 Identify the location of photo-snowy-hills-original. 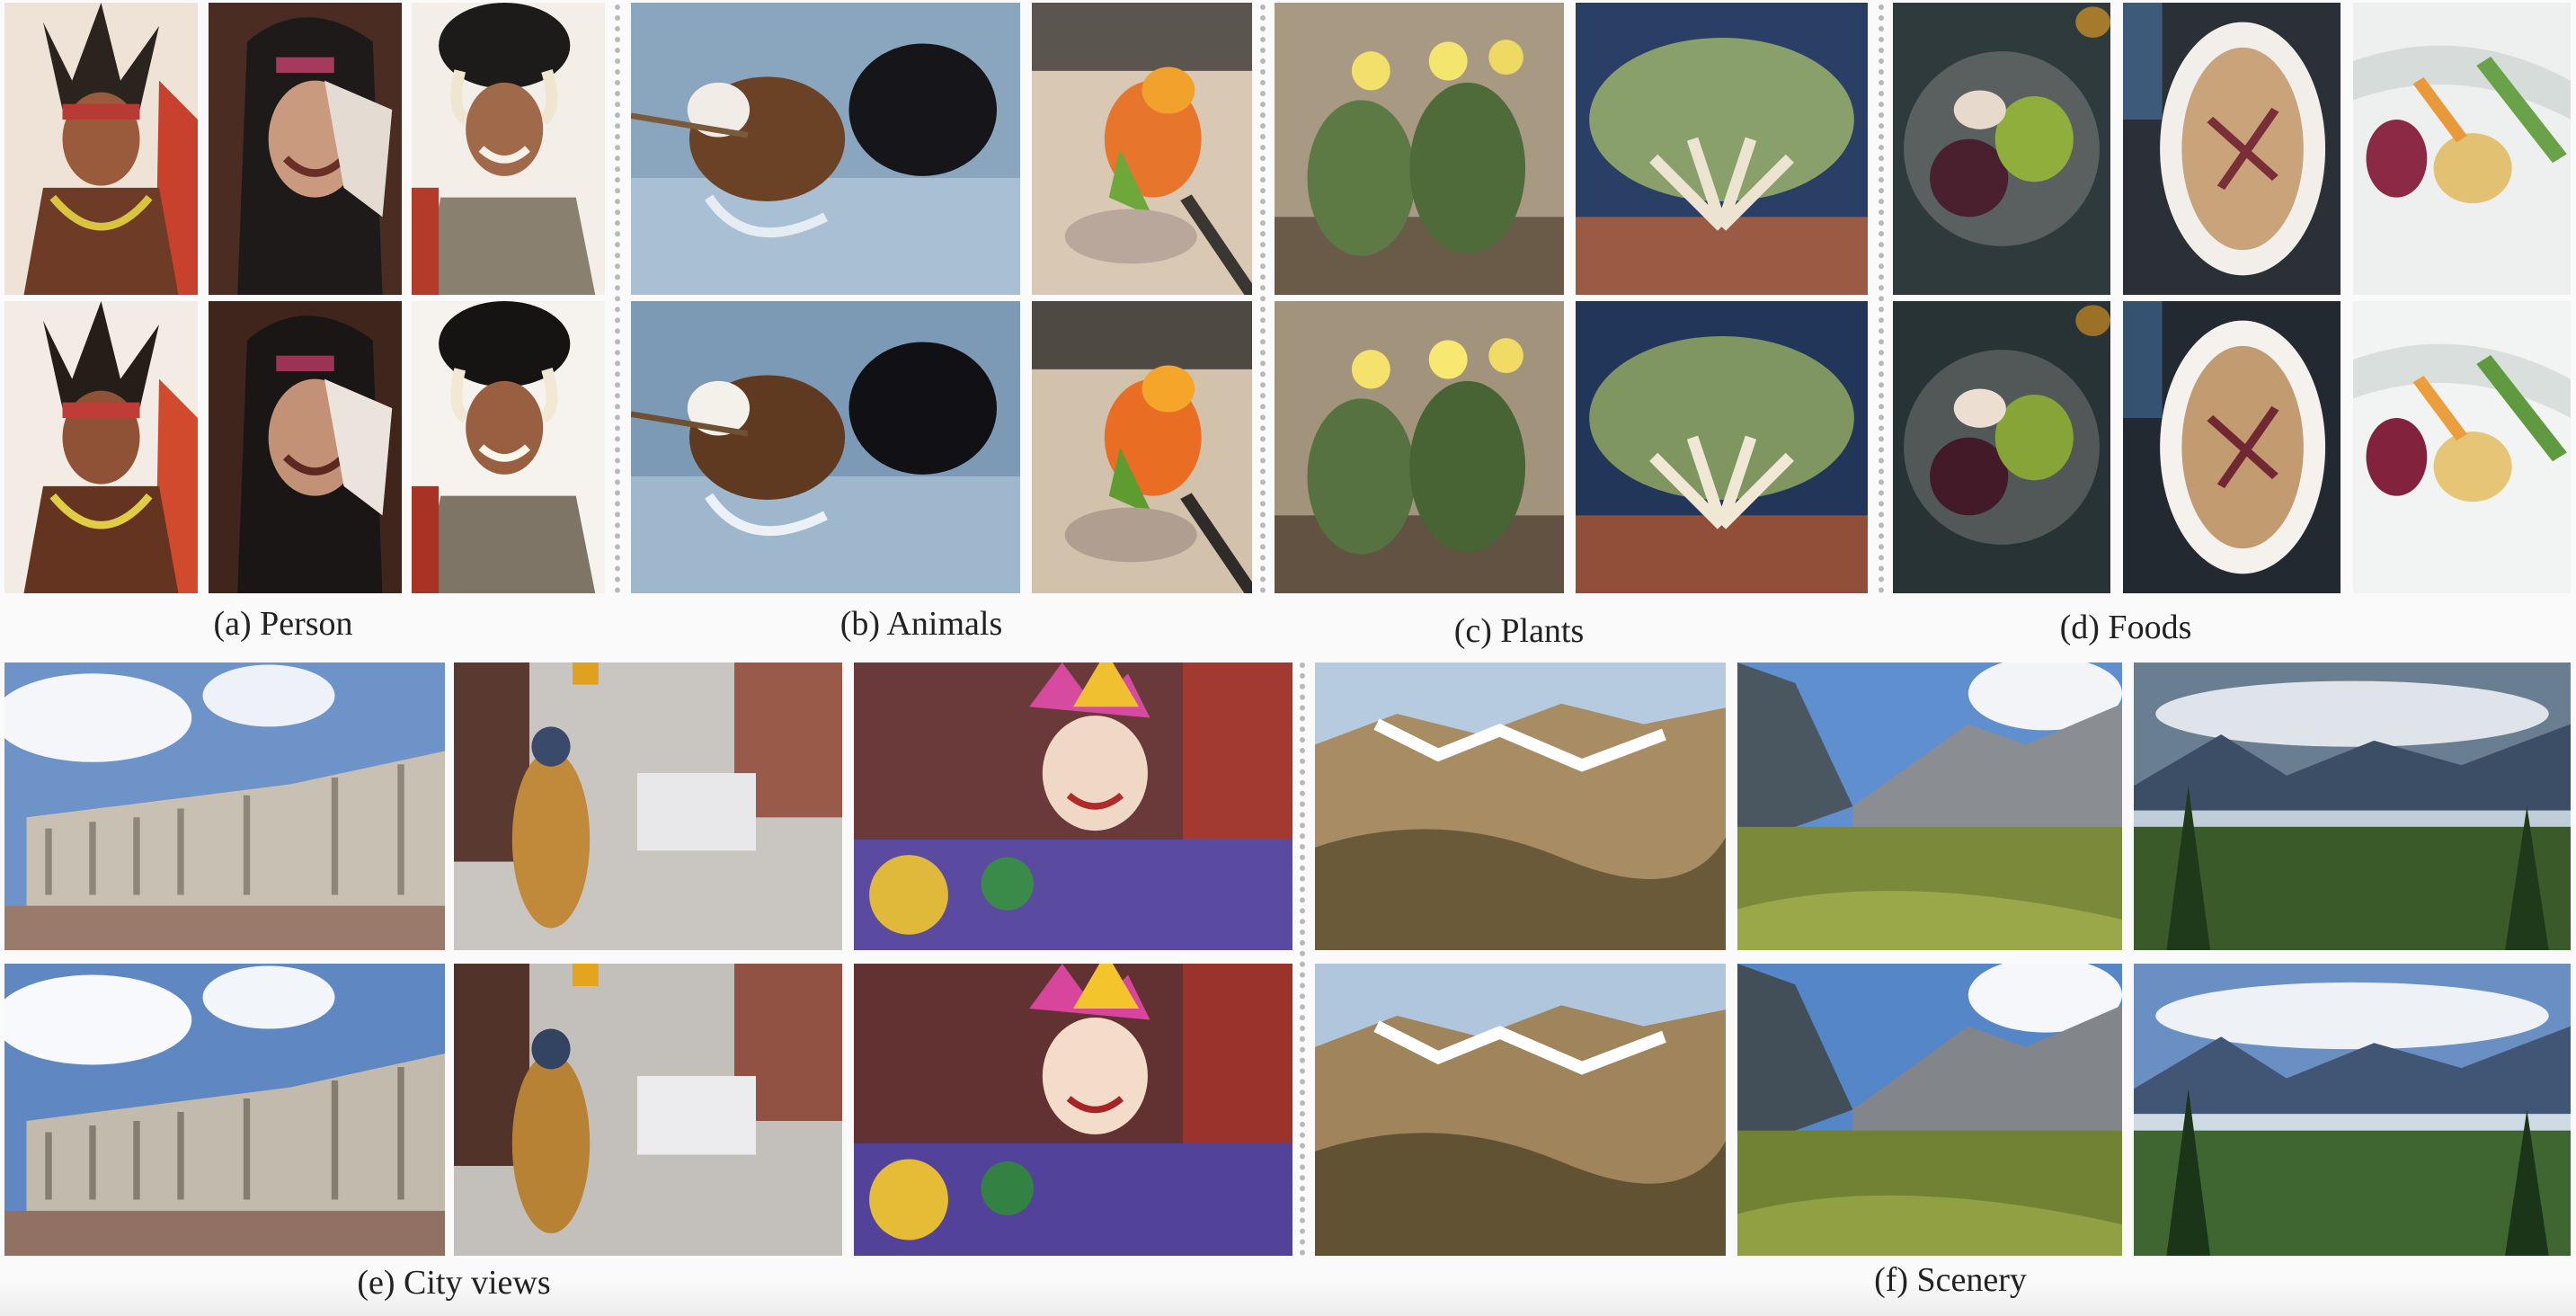
(1520, 1110).